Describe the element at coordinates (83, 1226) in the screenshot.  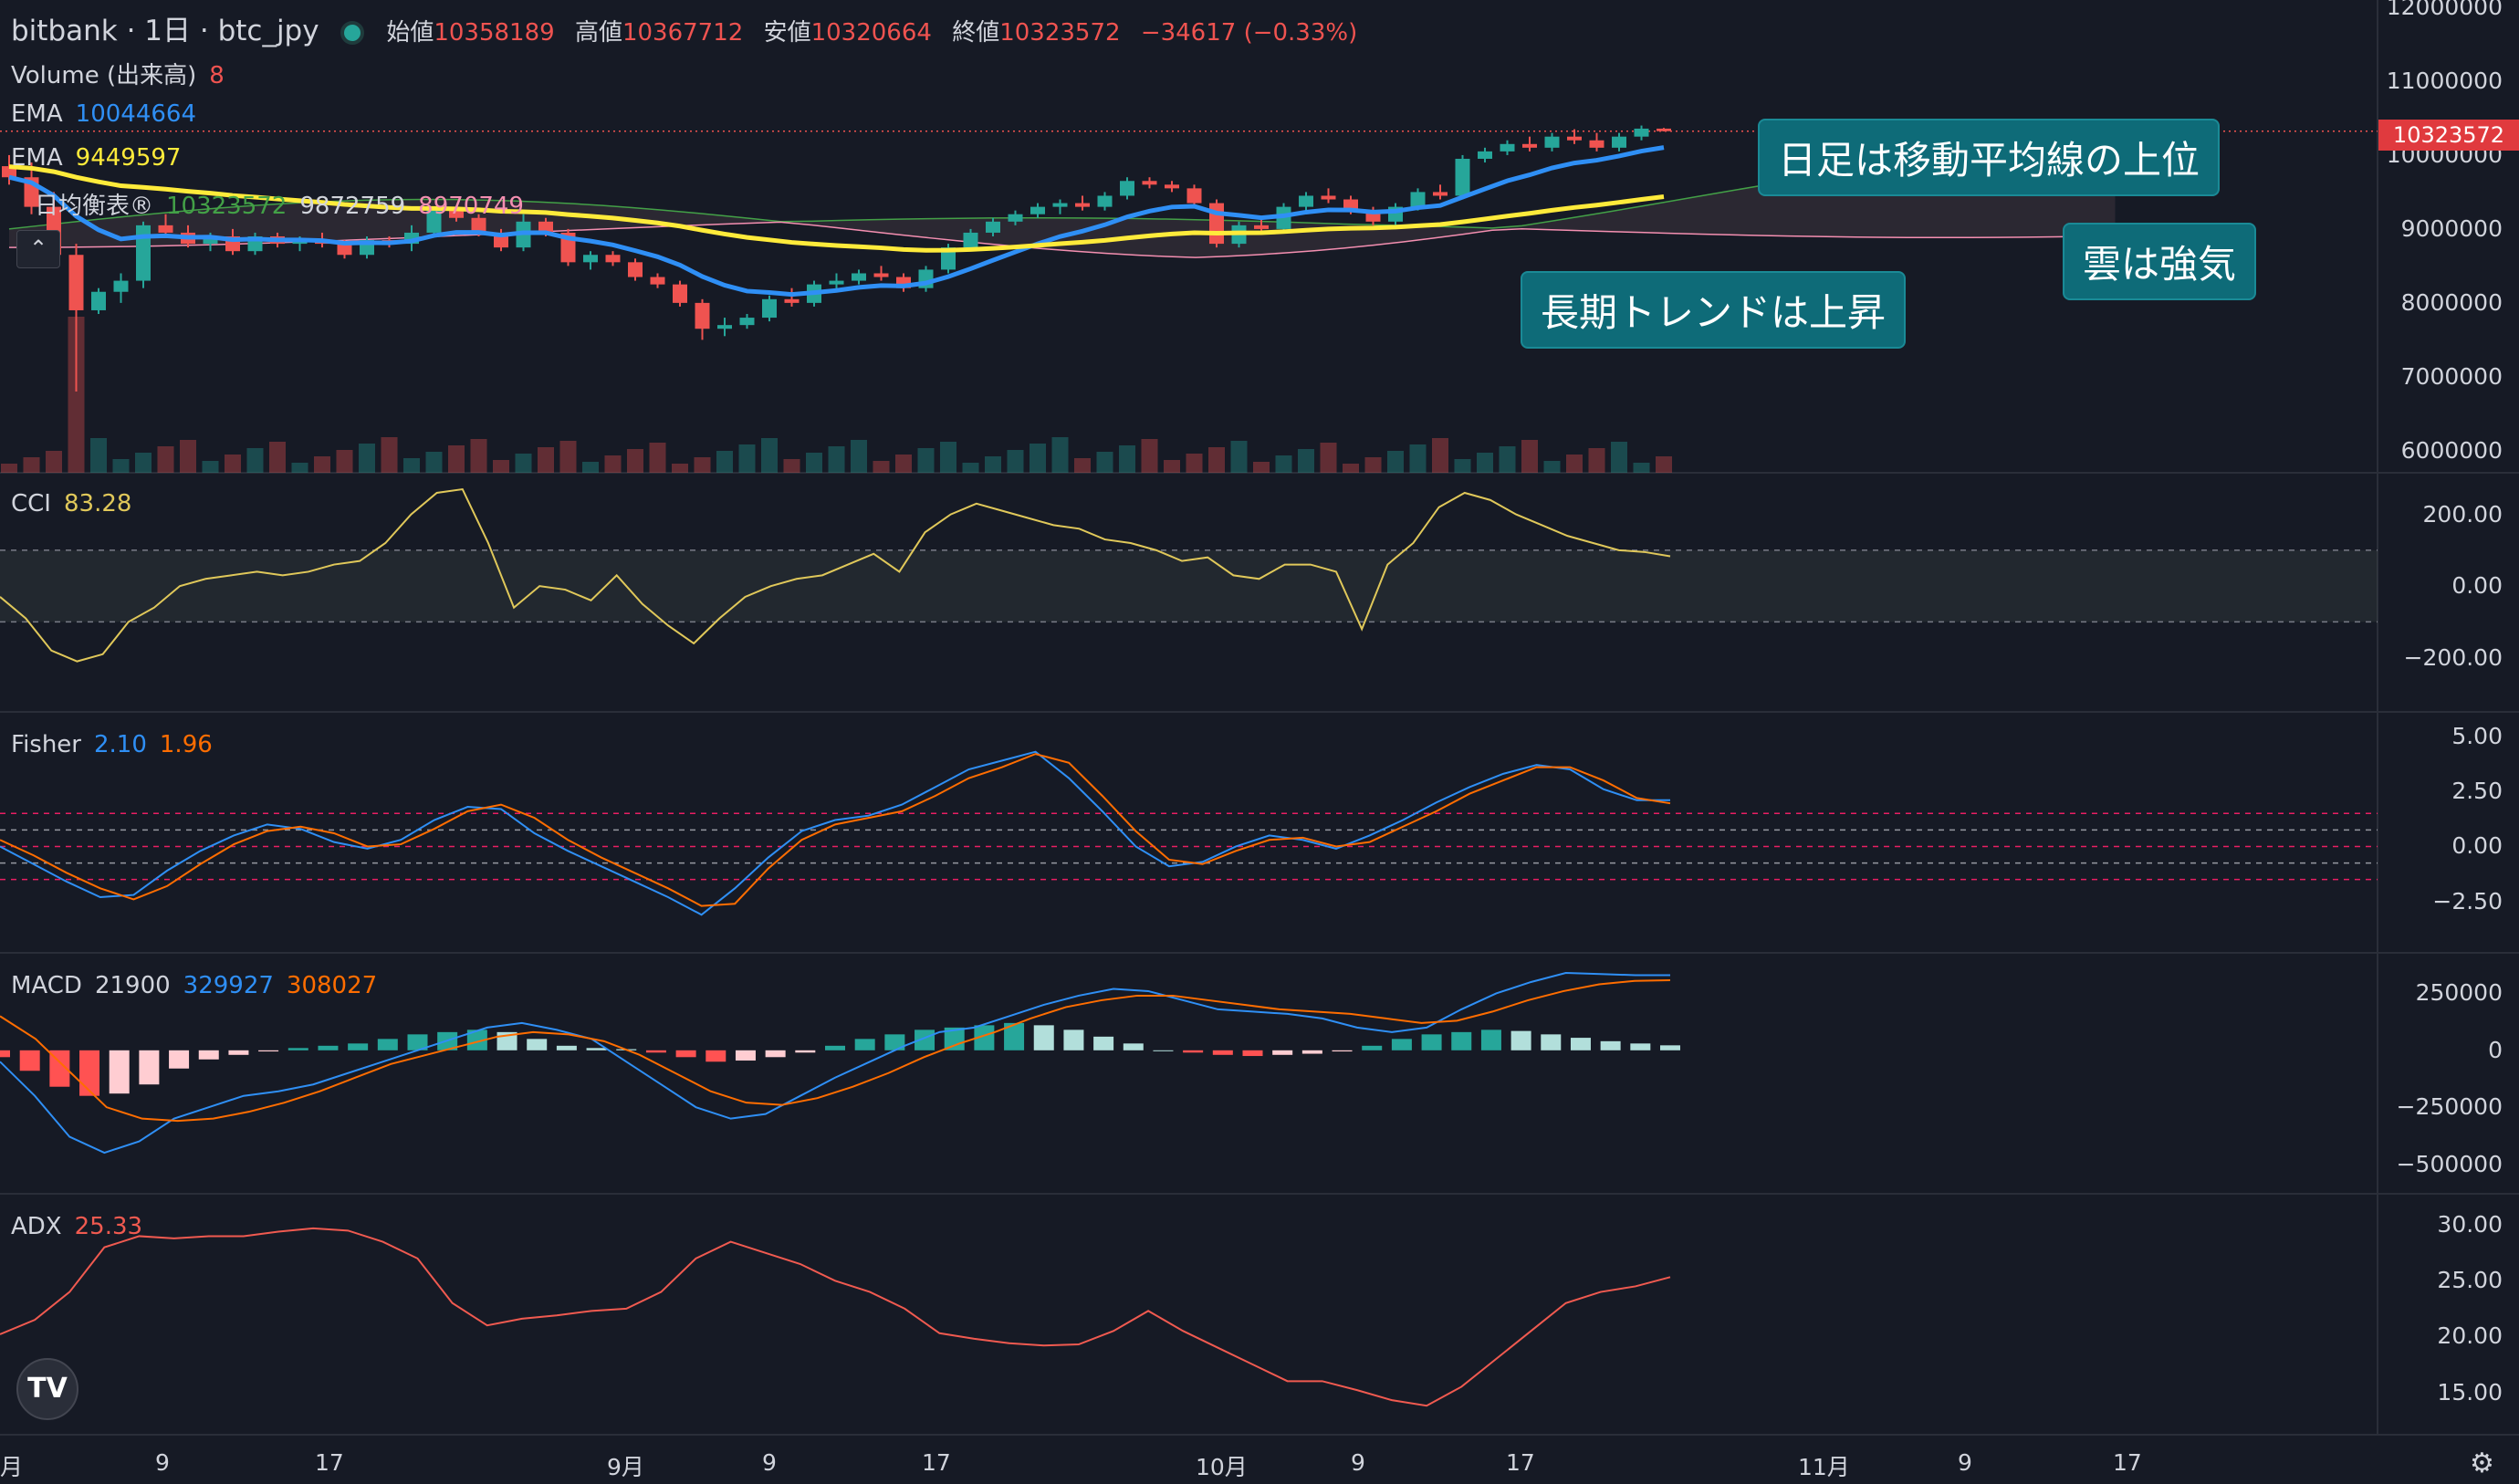
I see `adx-legend: ADX 25.33` at that location.